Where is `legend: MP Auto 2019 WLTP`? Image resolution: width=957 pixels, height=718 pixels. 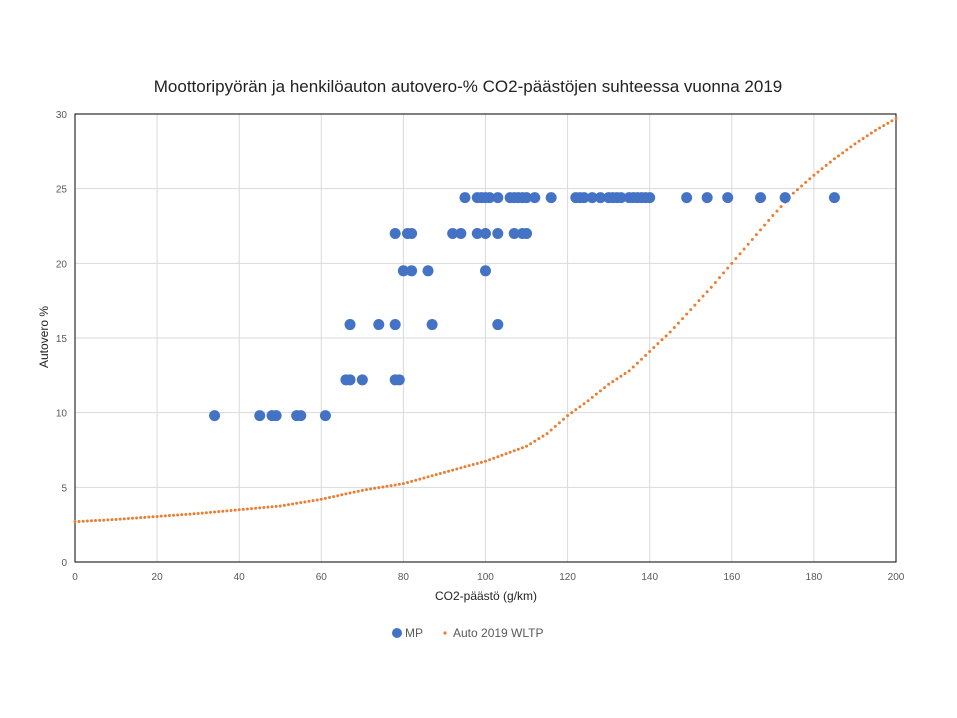
legend: MP Auto 2019 WLTP is located at coordinates (468, 633).